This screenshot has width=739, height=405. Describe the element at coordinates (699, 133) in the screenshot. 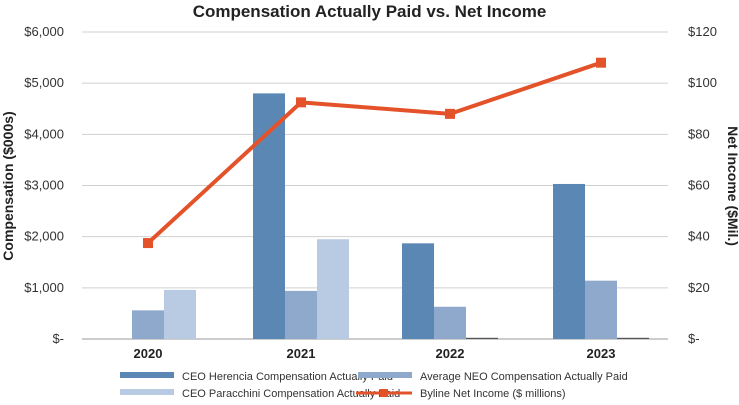

I see `right-tick-label: $80` at that location.